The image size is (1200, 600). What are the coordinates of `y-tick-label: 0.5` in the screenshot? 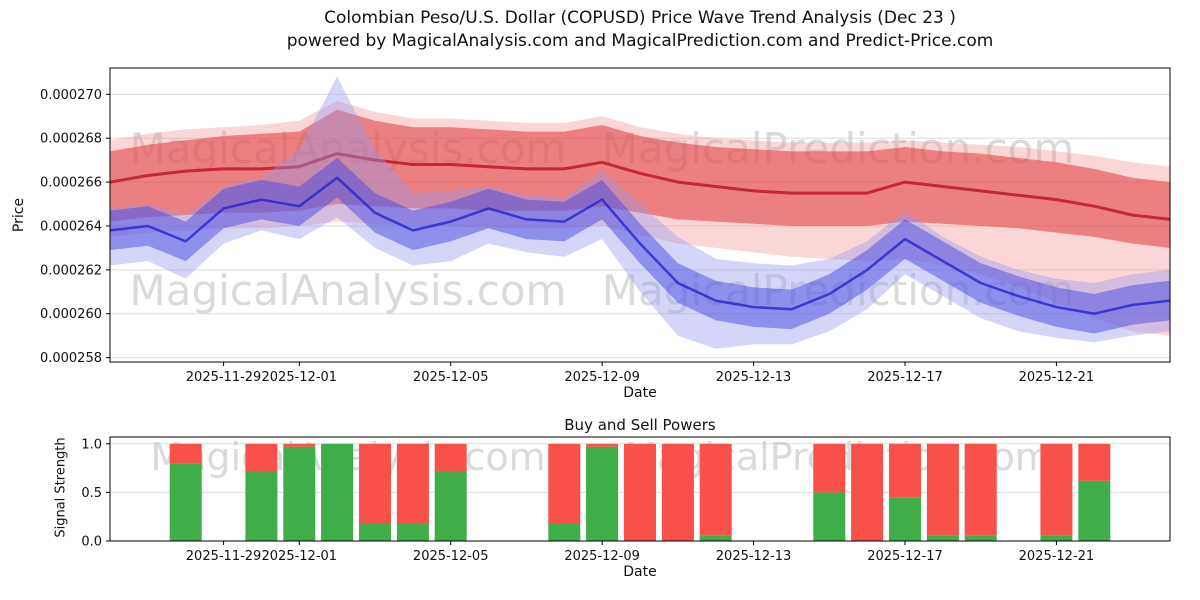 It's located at (91, 493).